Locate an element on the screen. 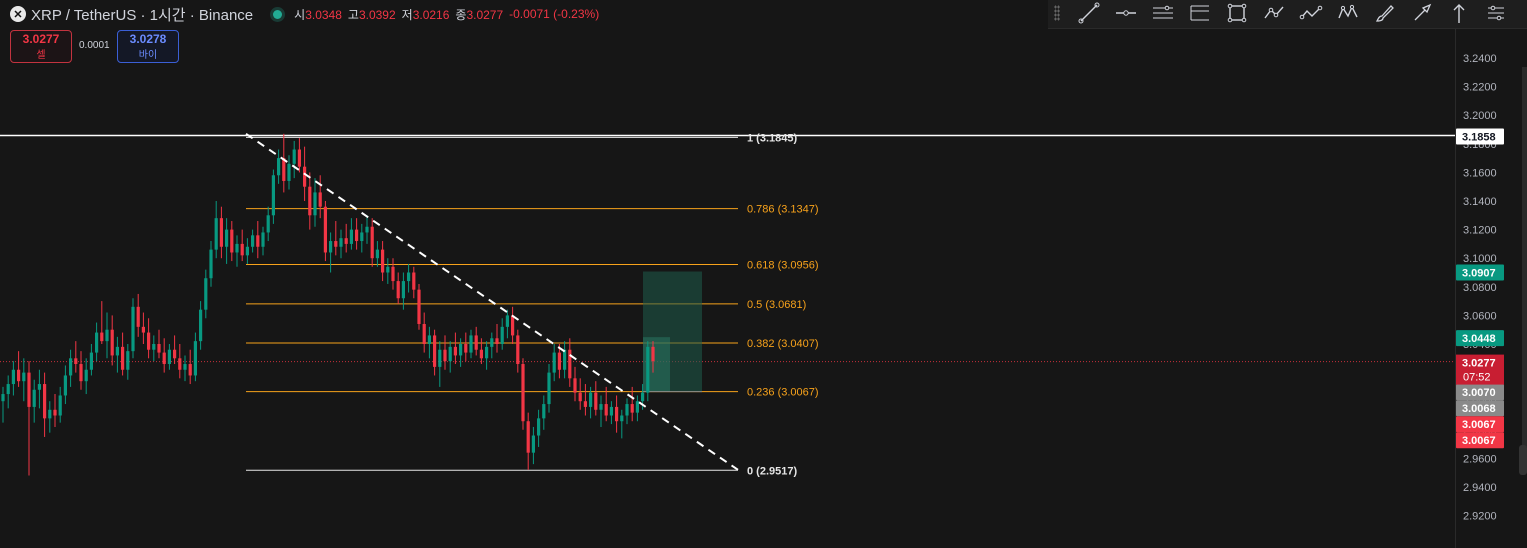 This screenshot has height=548, width=1527. price-scale-label-text: 3.0067 is located at coordinates (1479, 425).